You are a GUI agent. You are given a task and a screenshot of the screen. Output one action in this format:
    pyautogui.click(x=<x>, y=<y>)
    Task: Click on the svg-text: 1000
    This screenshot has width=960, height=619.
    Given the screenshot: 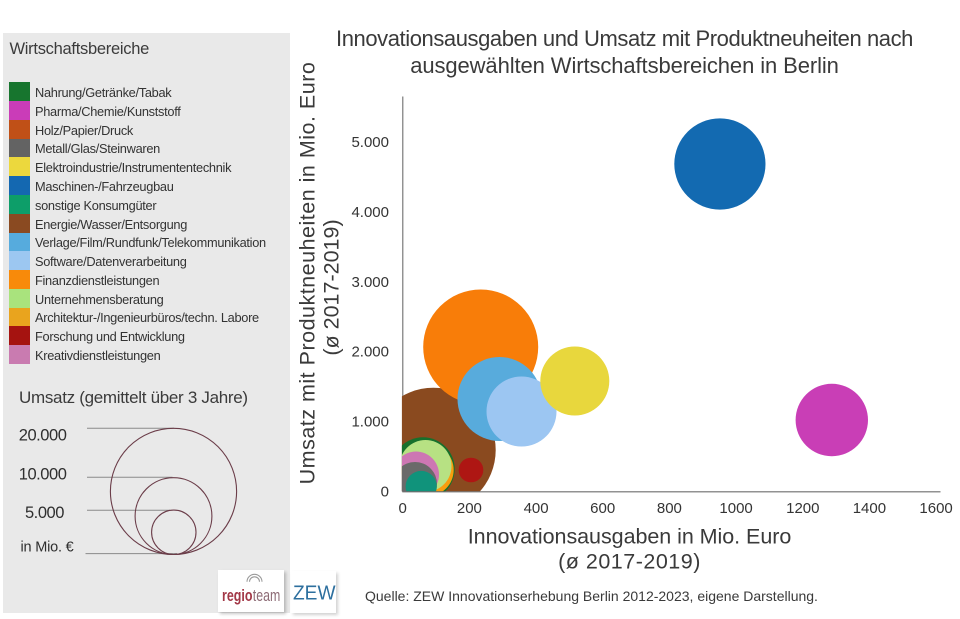 What is the action you would take?
    pyautogui.click(x=735, y=508)
    